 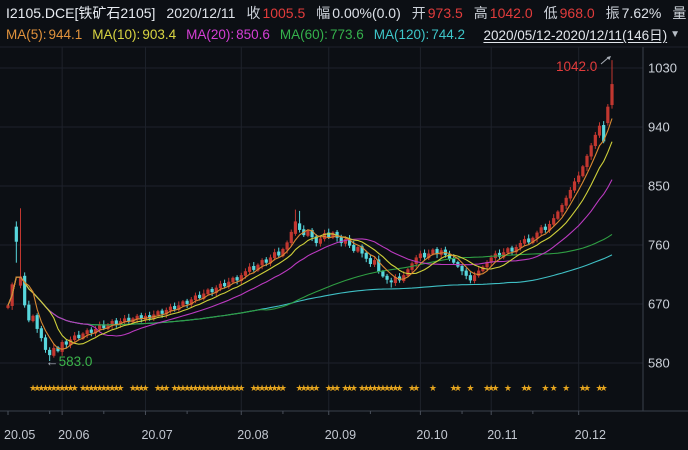 What do you see at coordinates (679, 13) in the screenshot?
I see `volume-toggle: 量` at bounding box center [679, 13].